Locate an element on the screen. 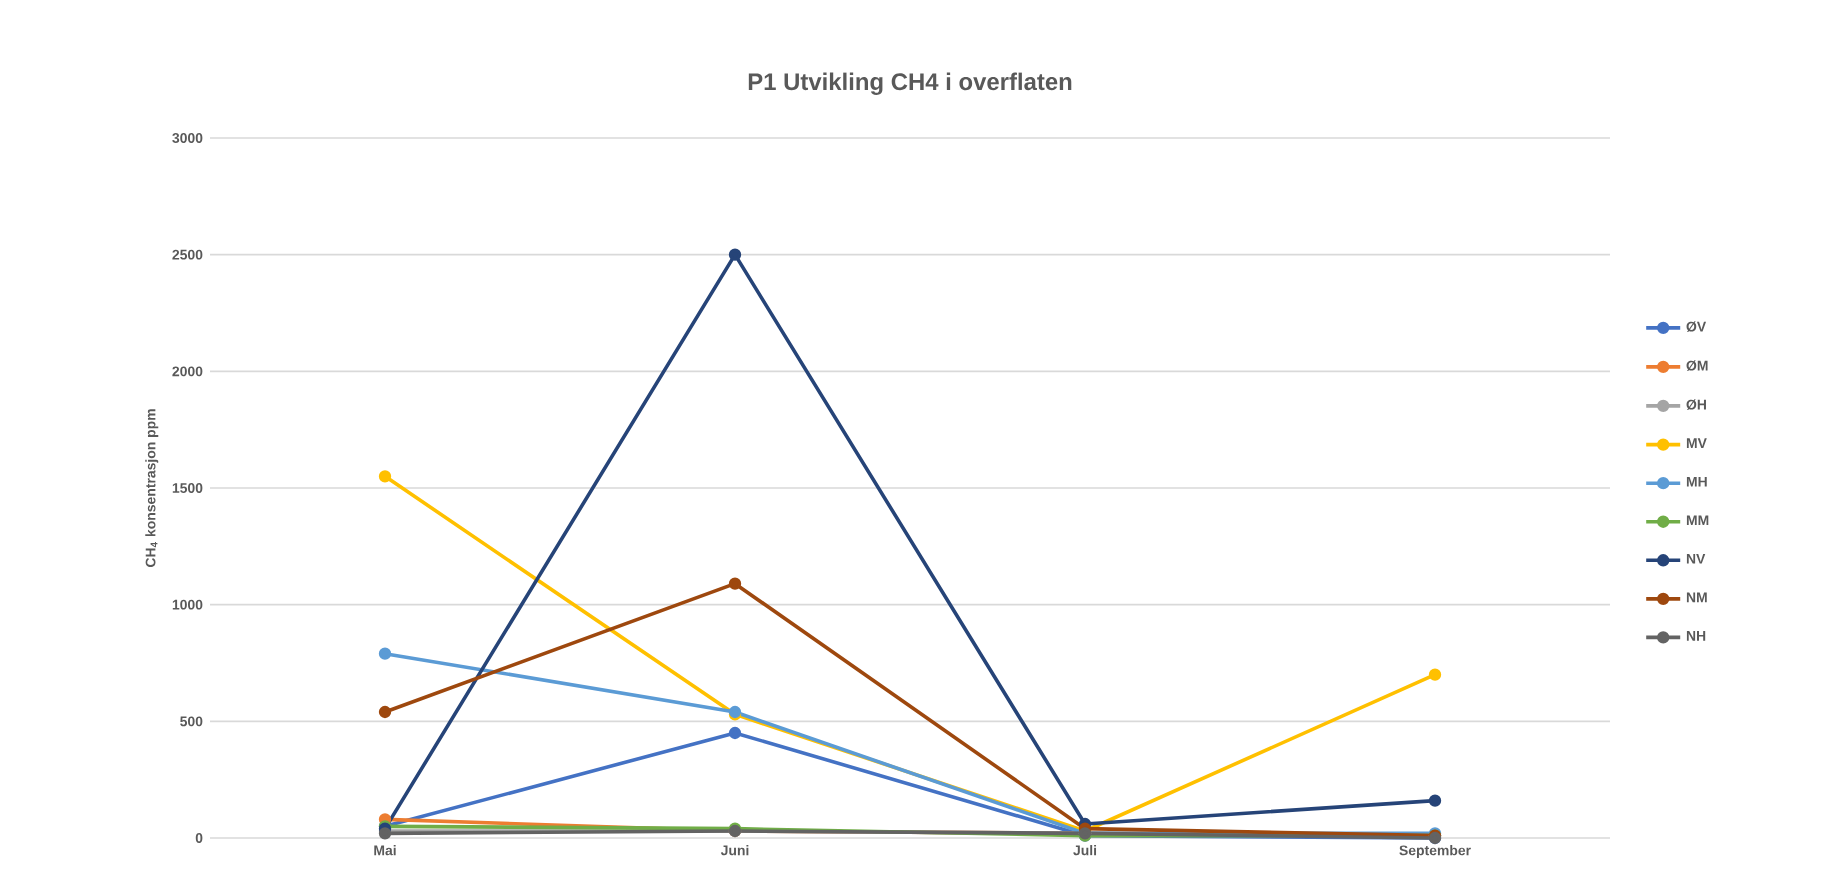  chart-title: P1 Utvikling CH4 i overflaten is located at coordinates (910, 83).